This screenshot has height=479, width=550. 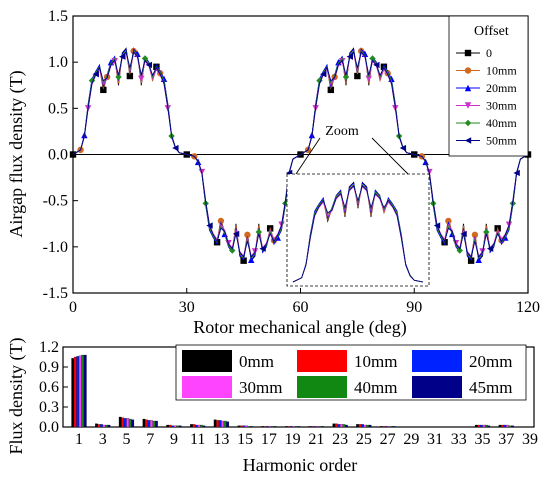 I want to click on legend-label: 50mm, so click(x=501, y=141).